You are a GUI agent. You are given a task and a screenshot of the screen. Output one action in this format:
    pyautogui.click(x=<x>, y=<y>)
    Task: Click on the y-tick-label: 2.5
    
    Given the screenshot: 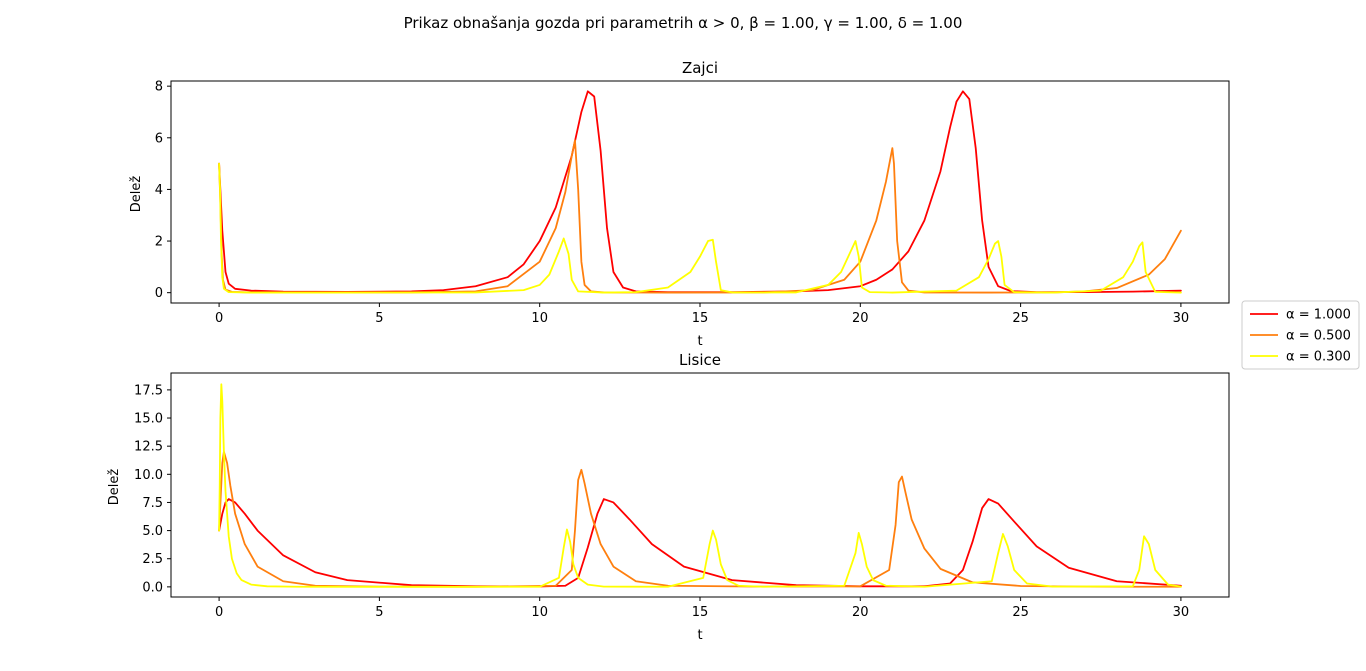 What is the action you would take?
    pyautogui.click(x=152, y=559)
    